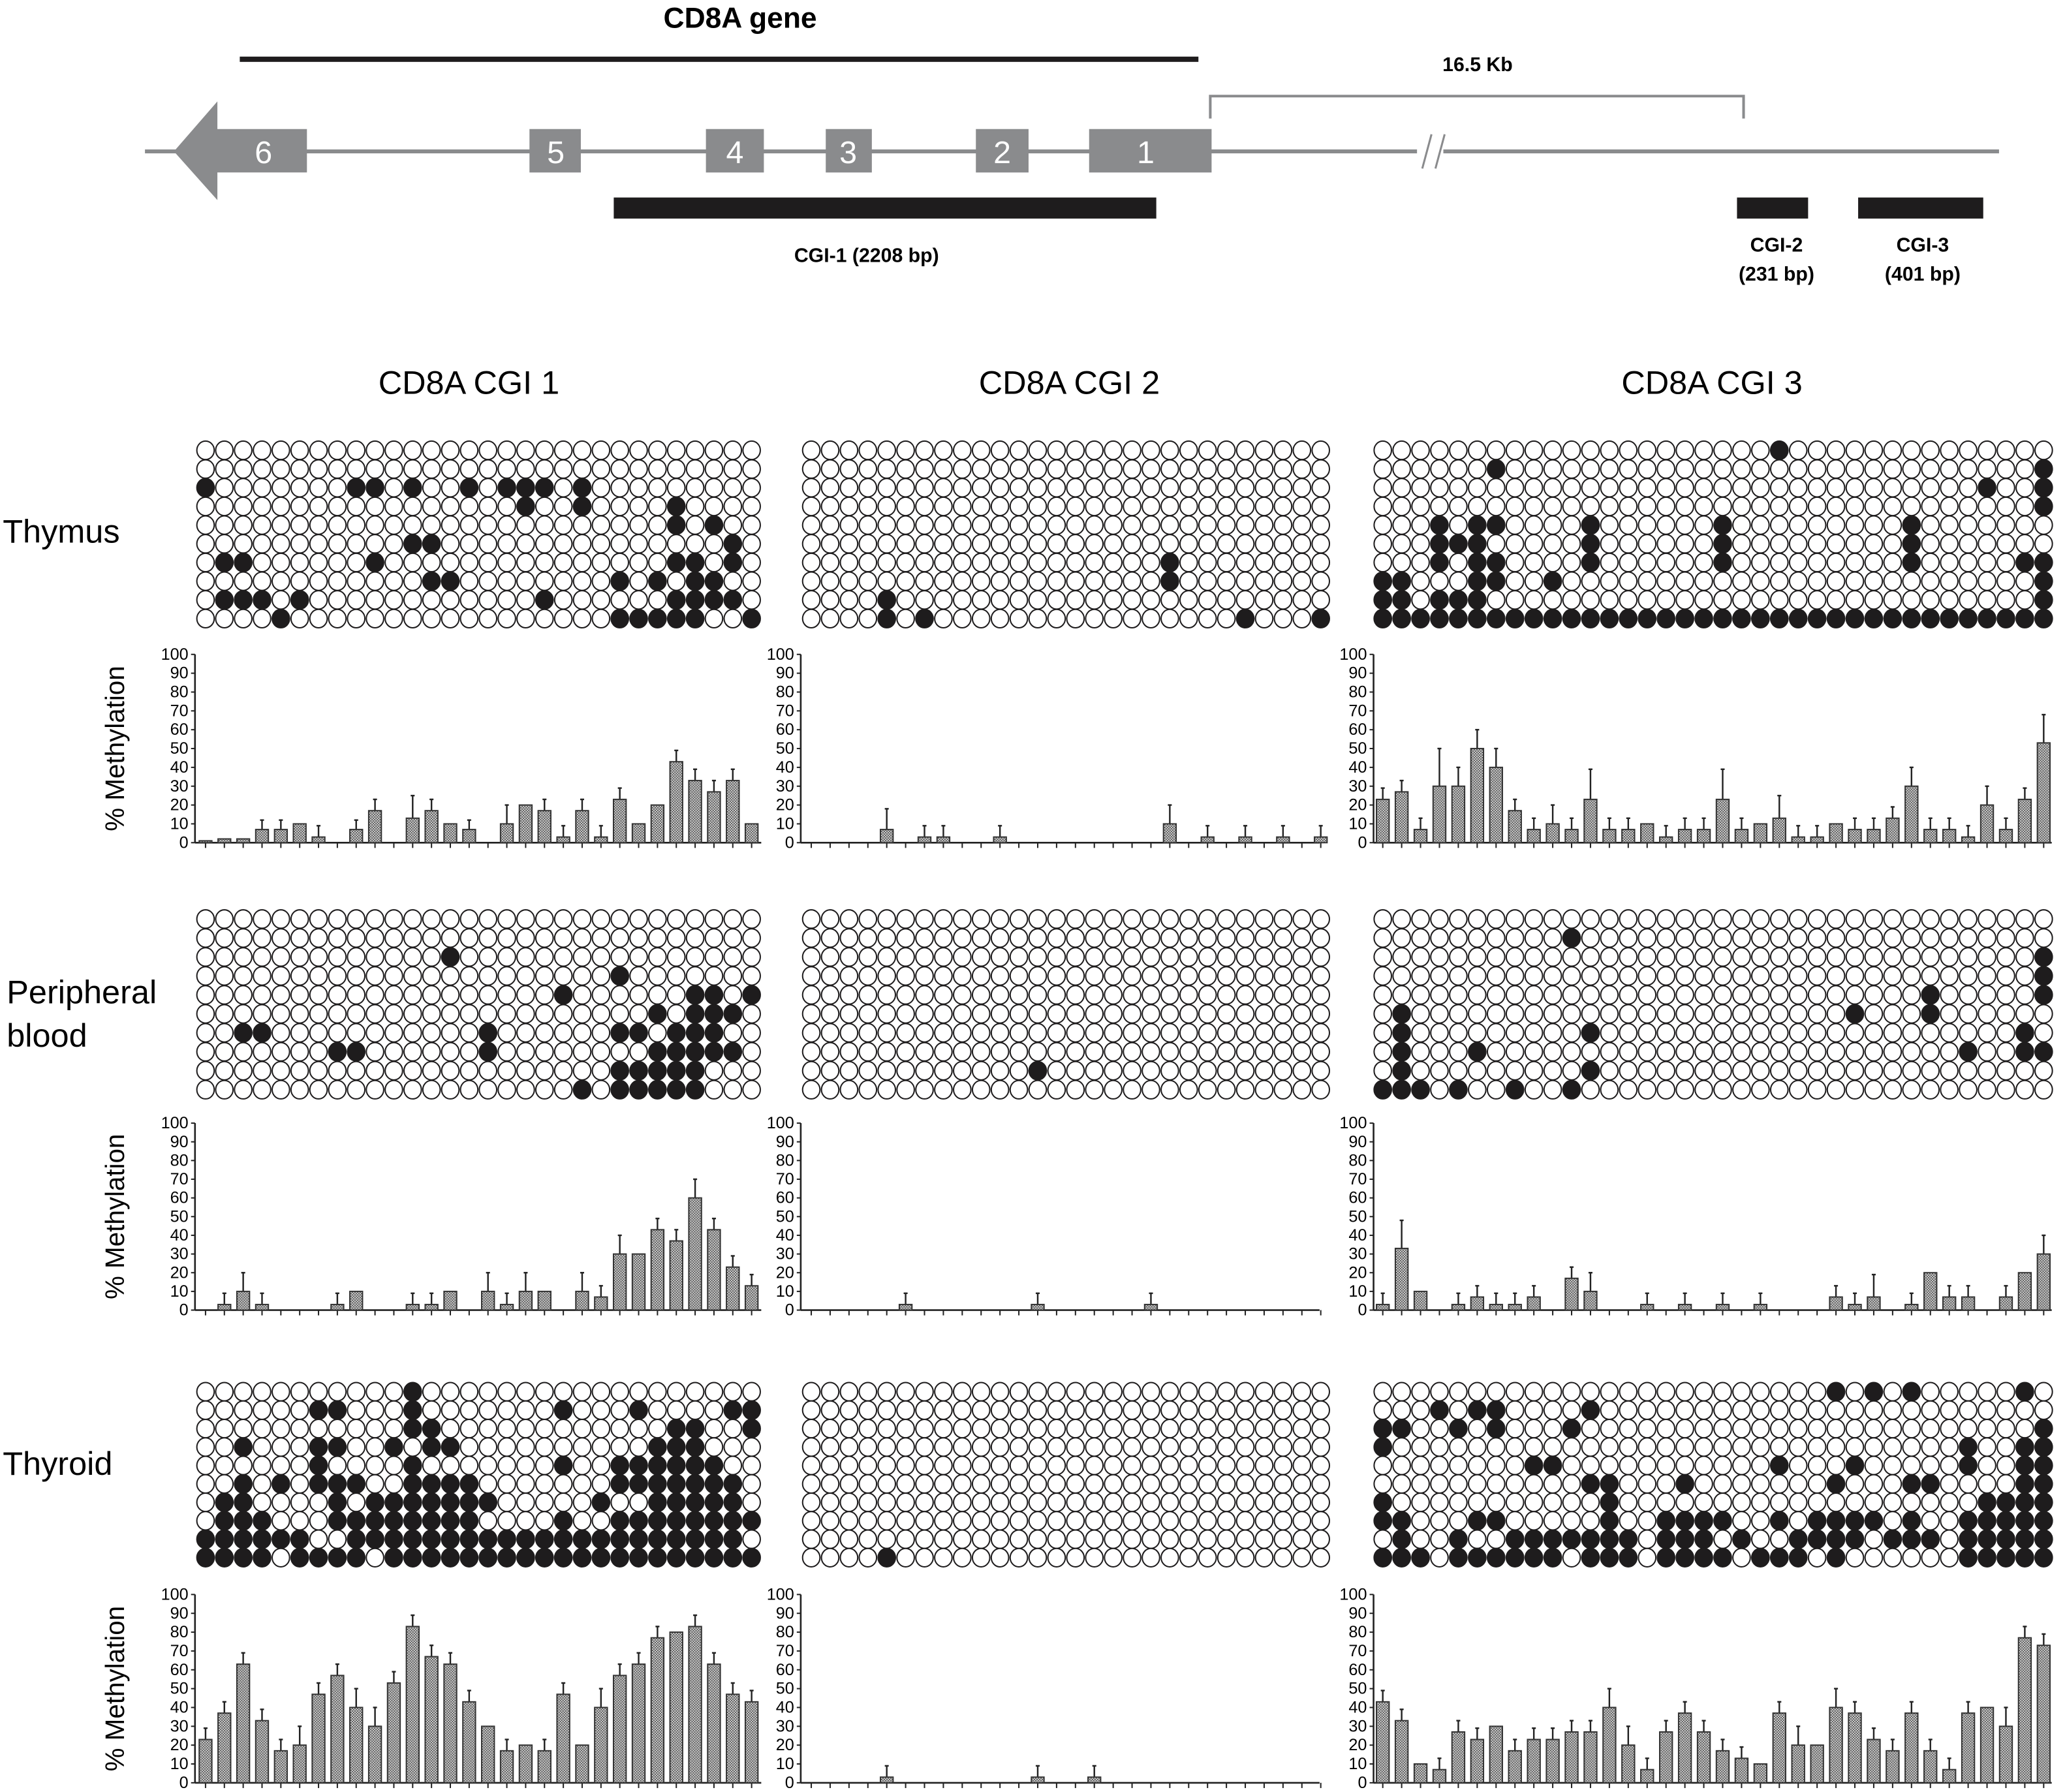  I want to click on y-tick-label: 40, so click(1357, 1708).